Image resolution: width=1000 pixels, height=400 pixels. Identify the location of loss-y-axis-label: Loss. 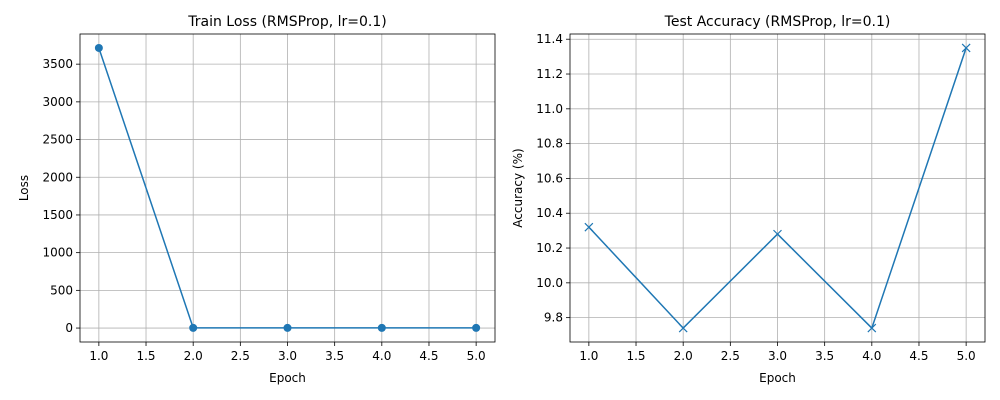
(24, 188).